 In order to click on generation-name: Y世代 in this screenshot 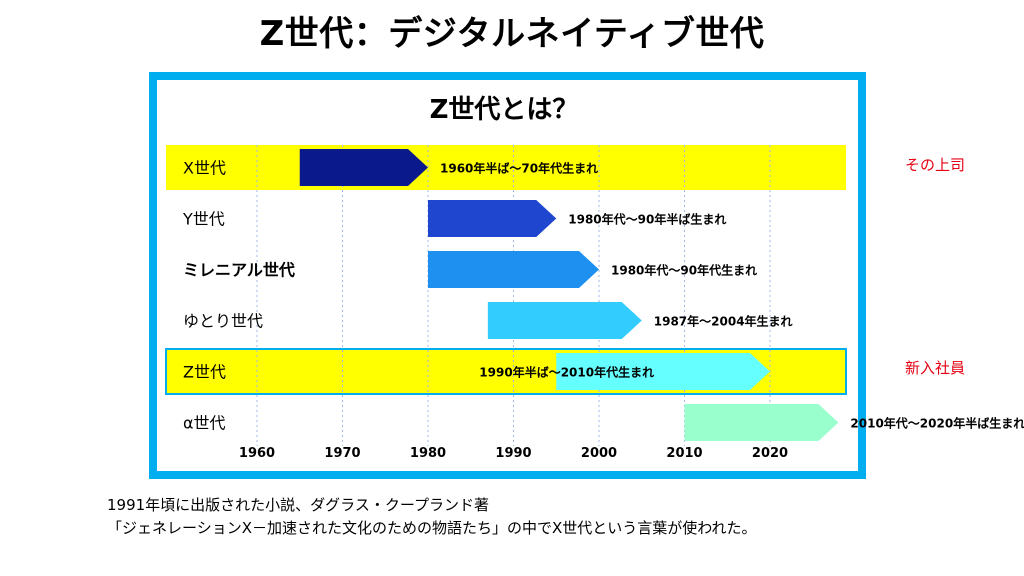, I will do `click(203, 219)`.